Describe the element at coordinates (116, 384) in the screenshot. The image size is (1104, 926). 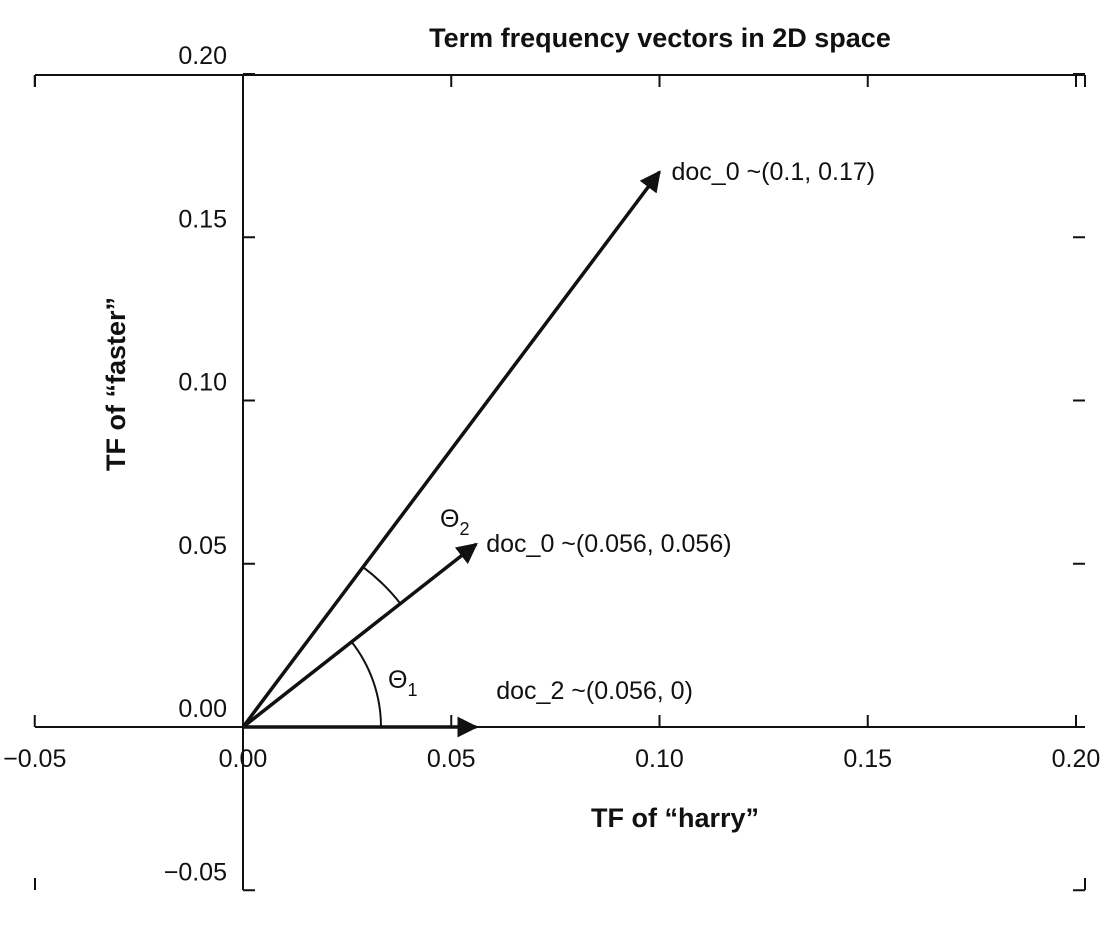
I see `y-axis-title: TF of “faster”` at that location.